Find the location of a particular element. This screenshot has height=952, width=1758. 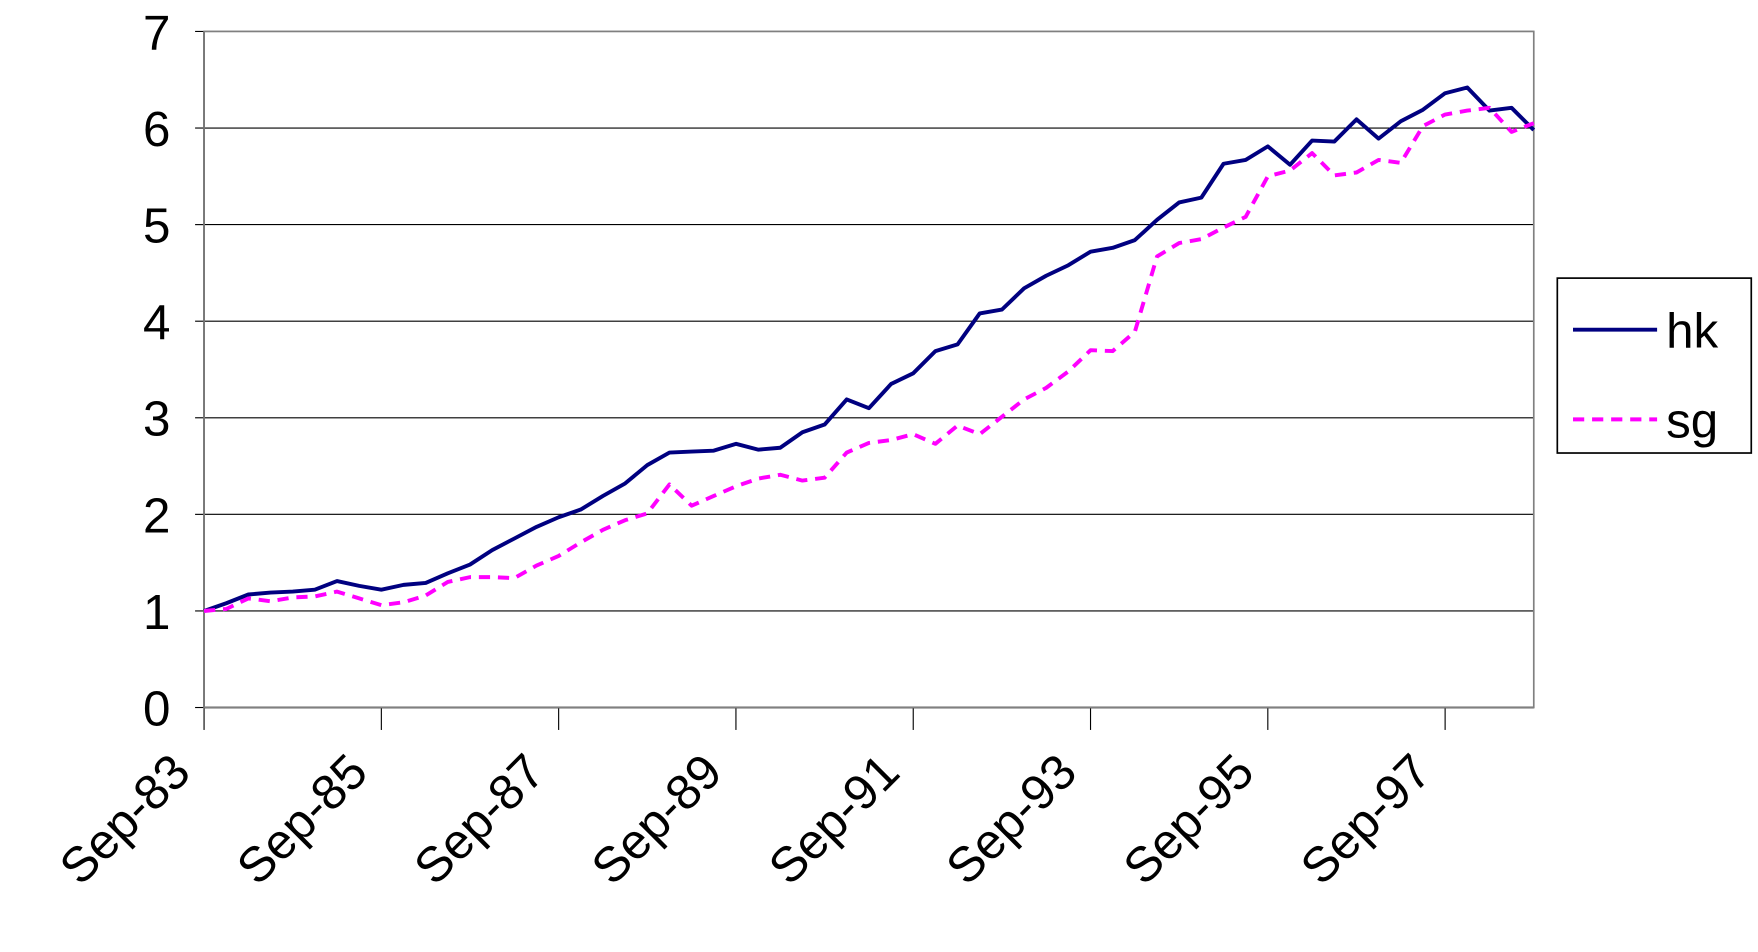

x-tick-label: Sep-97 is located at coordinates (1365, 819).